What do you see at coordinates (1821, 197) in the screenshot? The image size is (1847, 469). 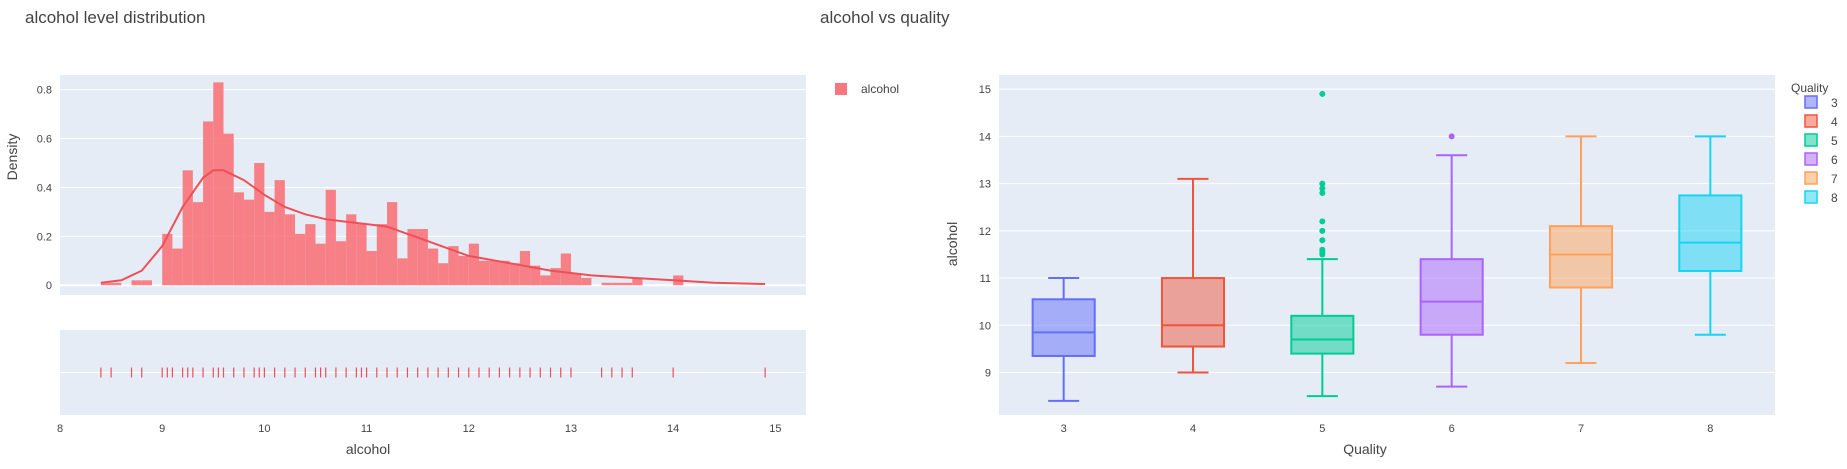 I see `legend-item-quality-8: 8` at bounding box center [1821, 197].